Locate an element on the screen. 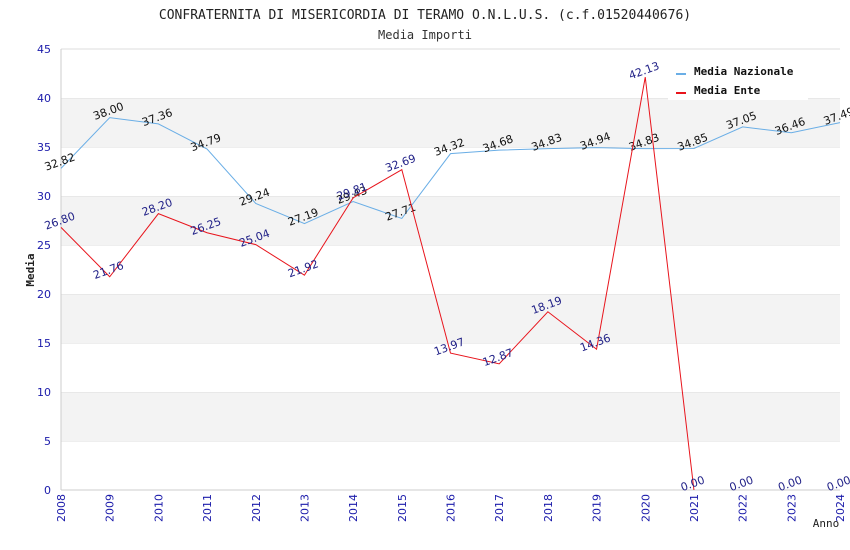 This screenshot has width=850, height=550. x-tick-label: 2019 is located at coordinates (597, 508).